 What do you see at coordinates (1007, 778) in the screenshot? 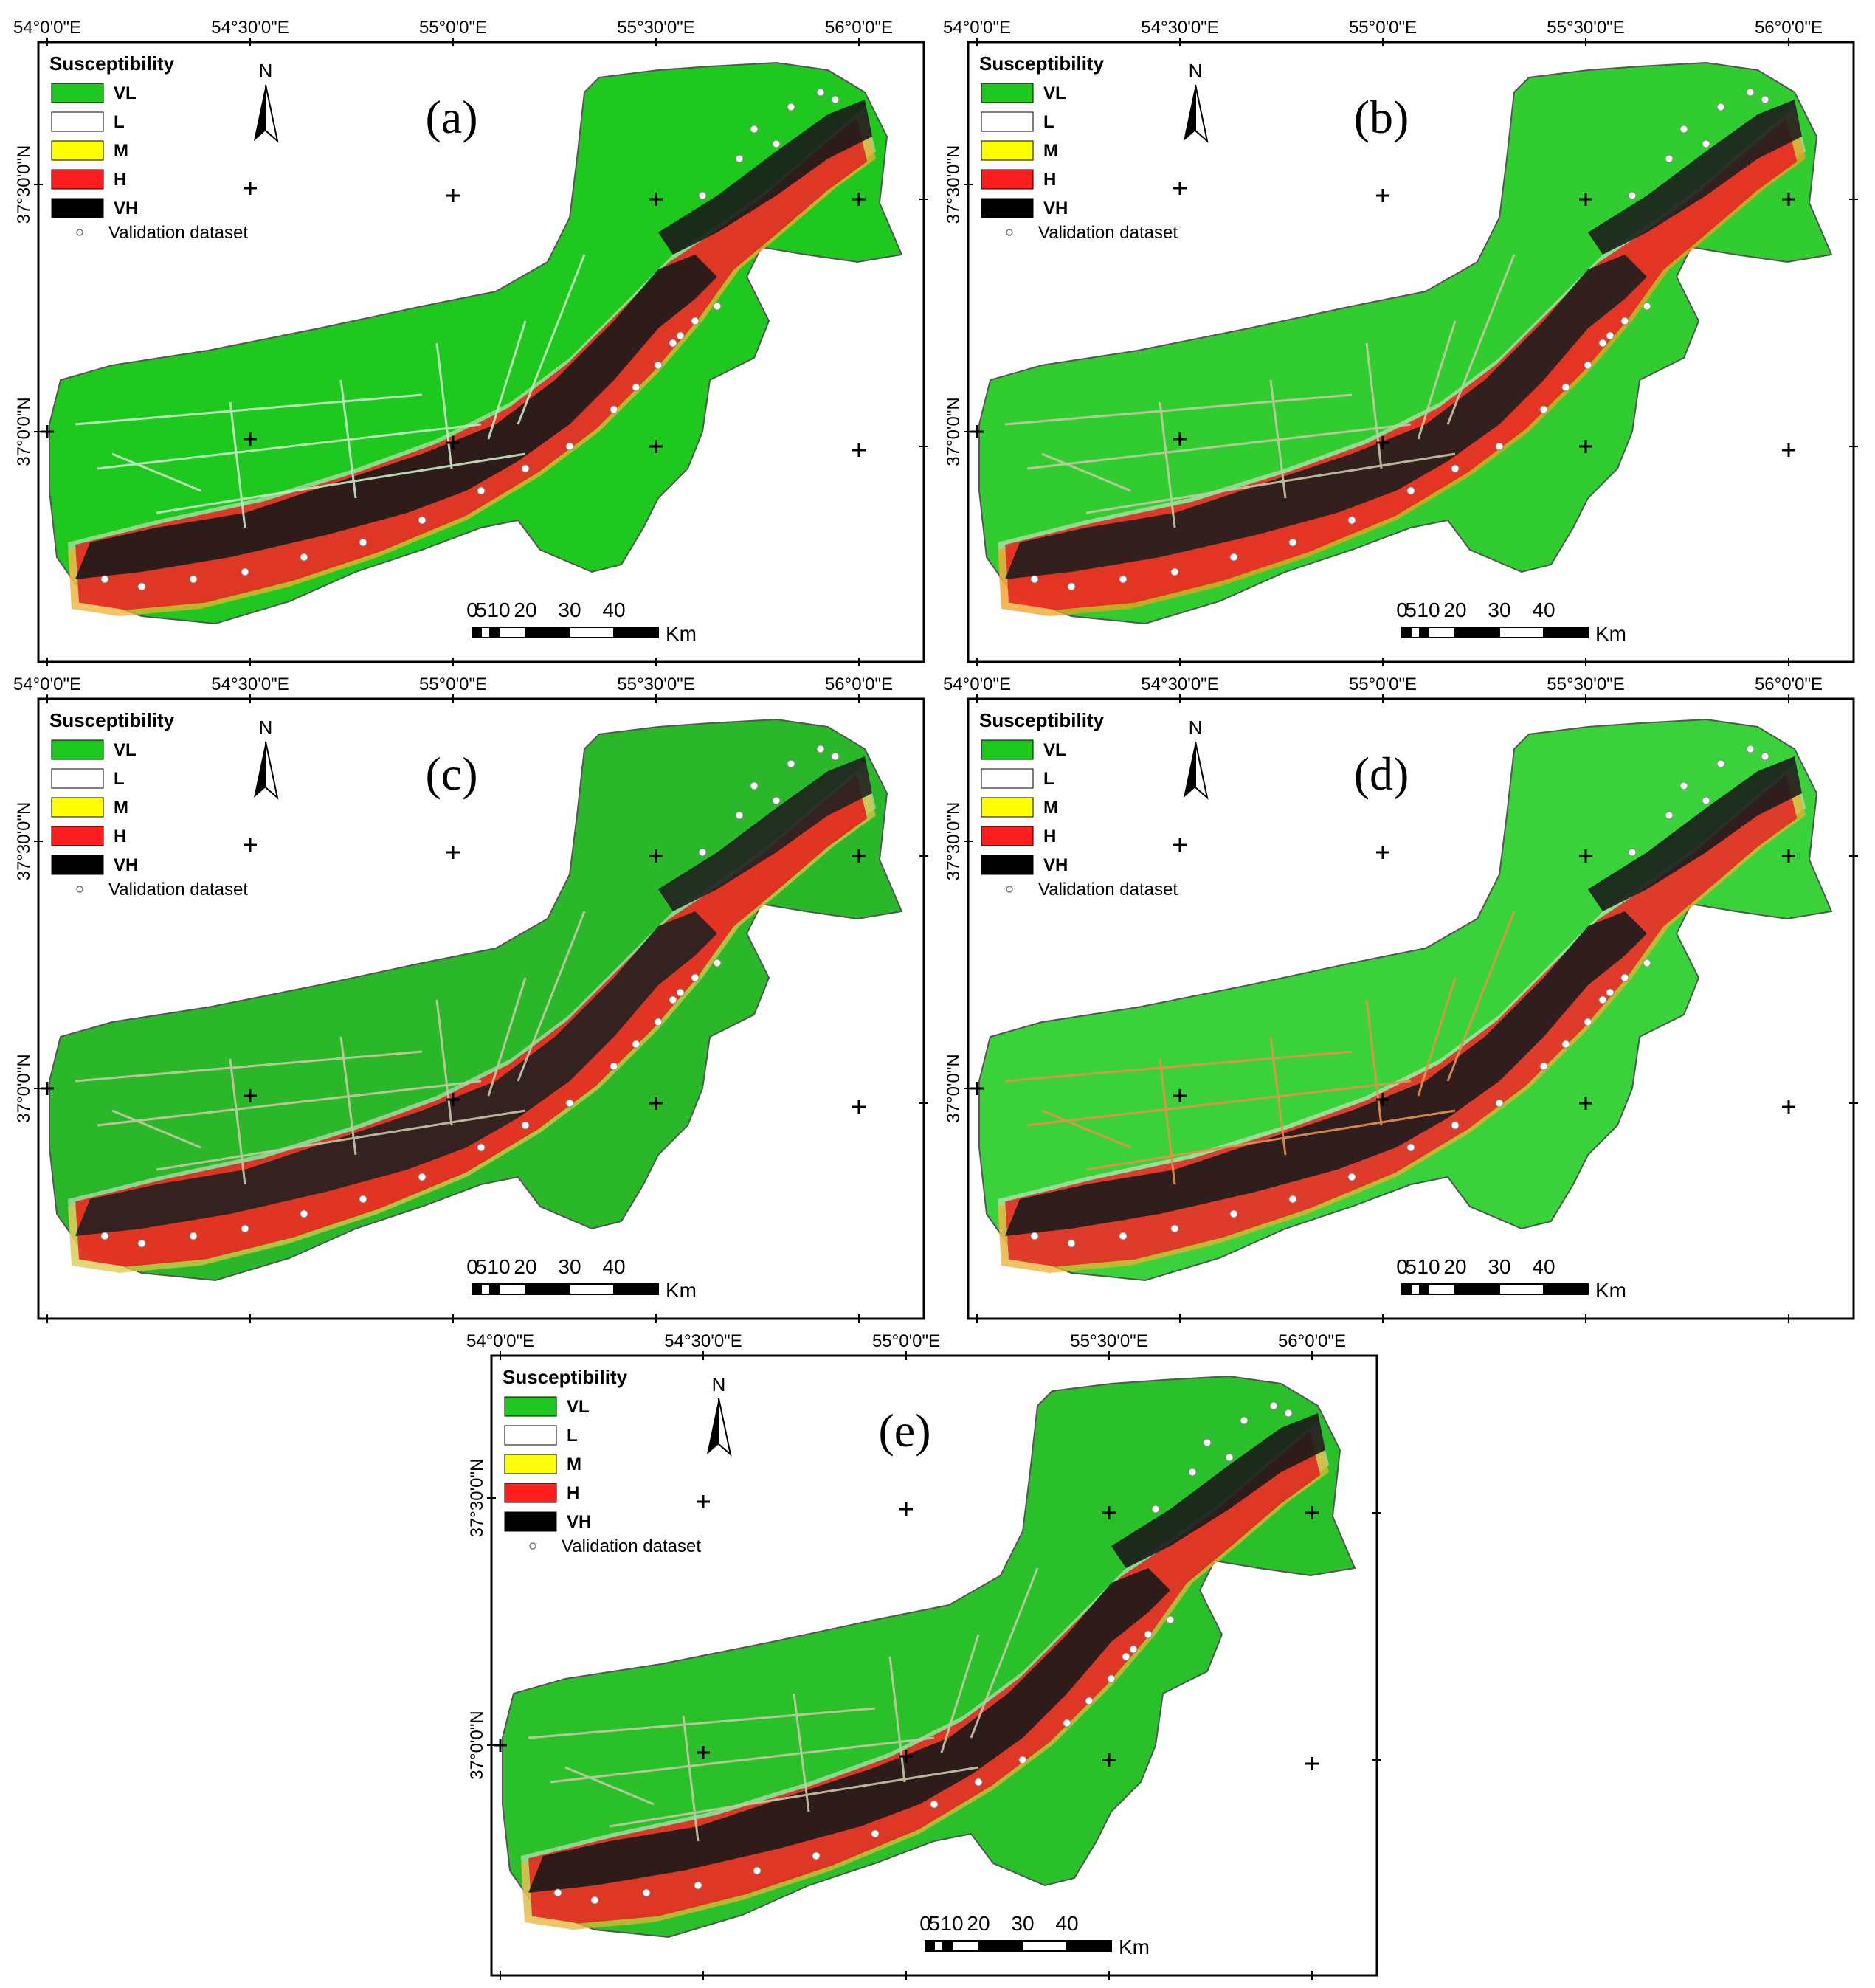
I see `legend-swatch-l` at bounding box center [1007, 778].